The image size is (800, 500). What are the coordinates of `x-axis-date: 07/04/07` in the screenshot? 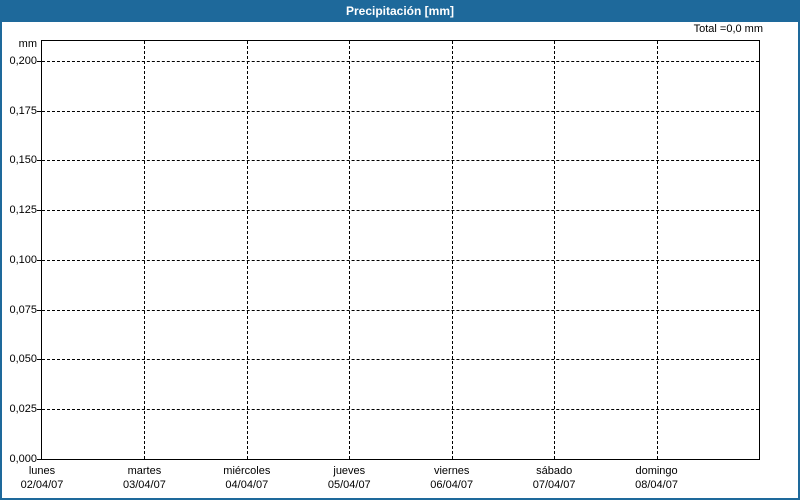 It's located at (554, 485).